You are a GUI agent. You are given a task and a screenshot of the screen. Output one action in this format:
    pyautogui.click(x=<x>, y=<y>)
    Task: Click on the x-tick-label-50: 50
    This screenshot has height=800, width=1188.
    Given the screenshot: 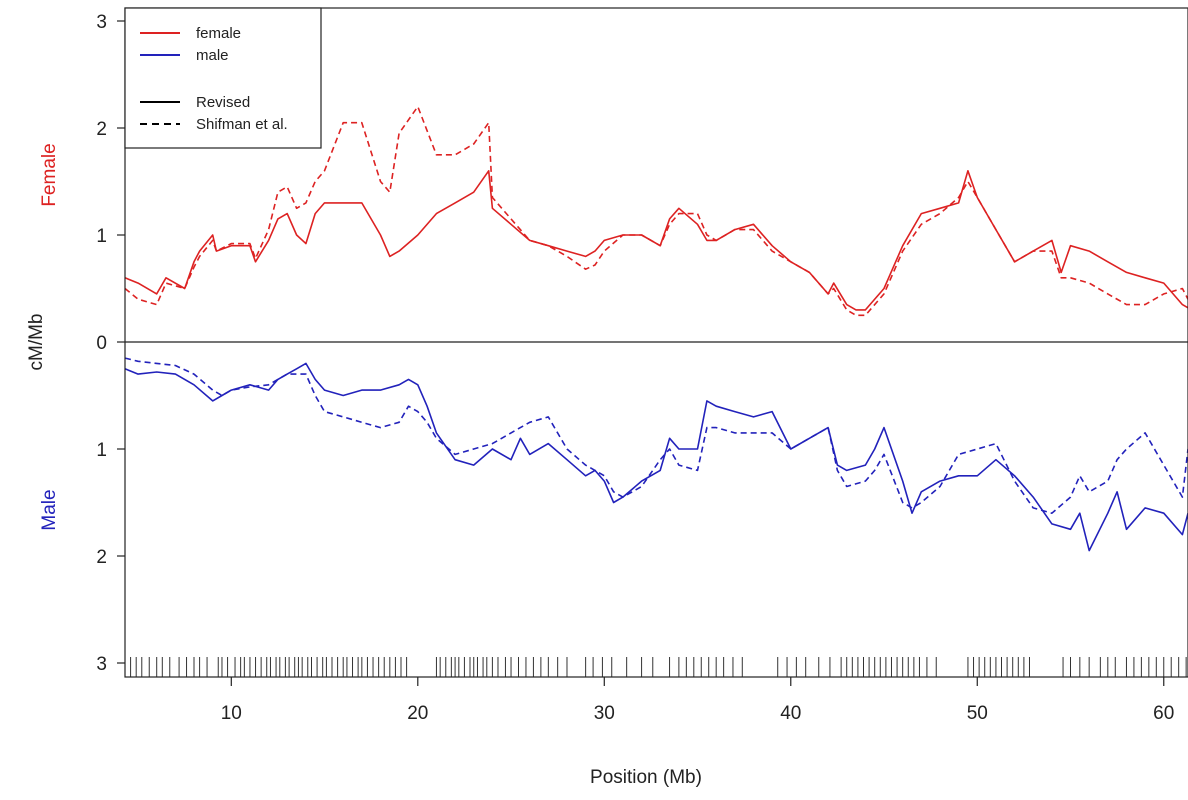 What is the action you would take?
    pyautogui.click(x=977, y=713)
    